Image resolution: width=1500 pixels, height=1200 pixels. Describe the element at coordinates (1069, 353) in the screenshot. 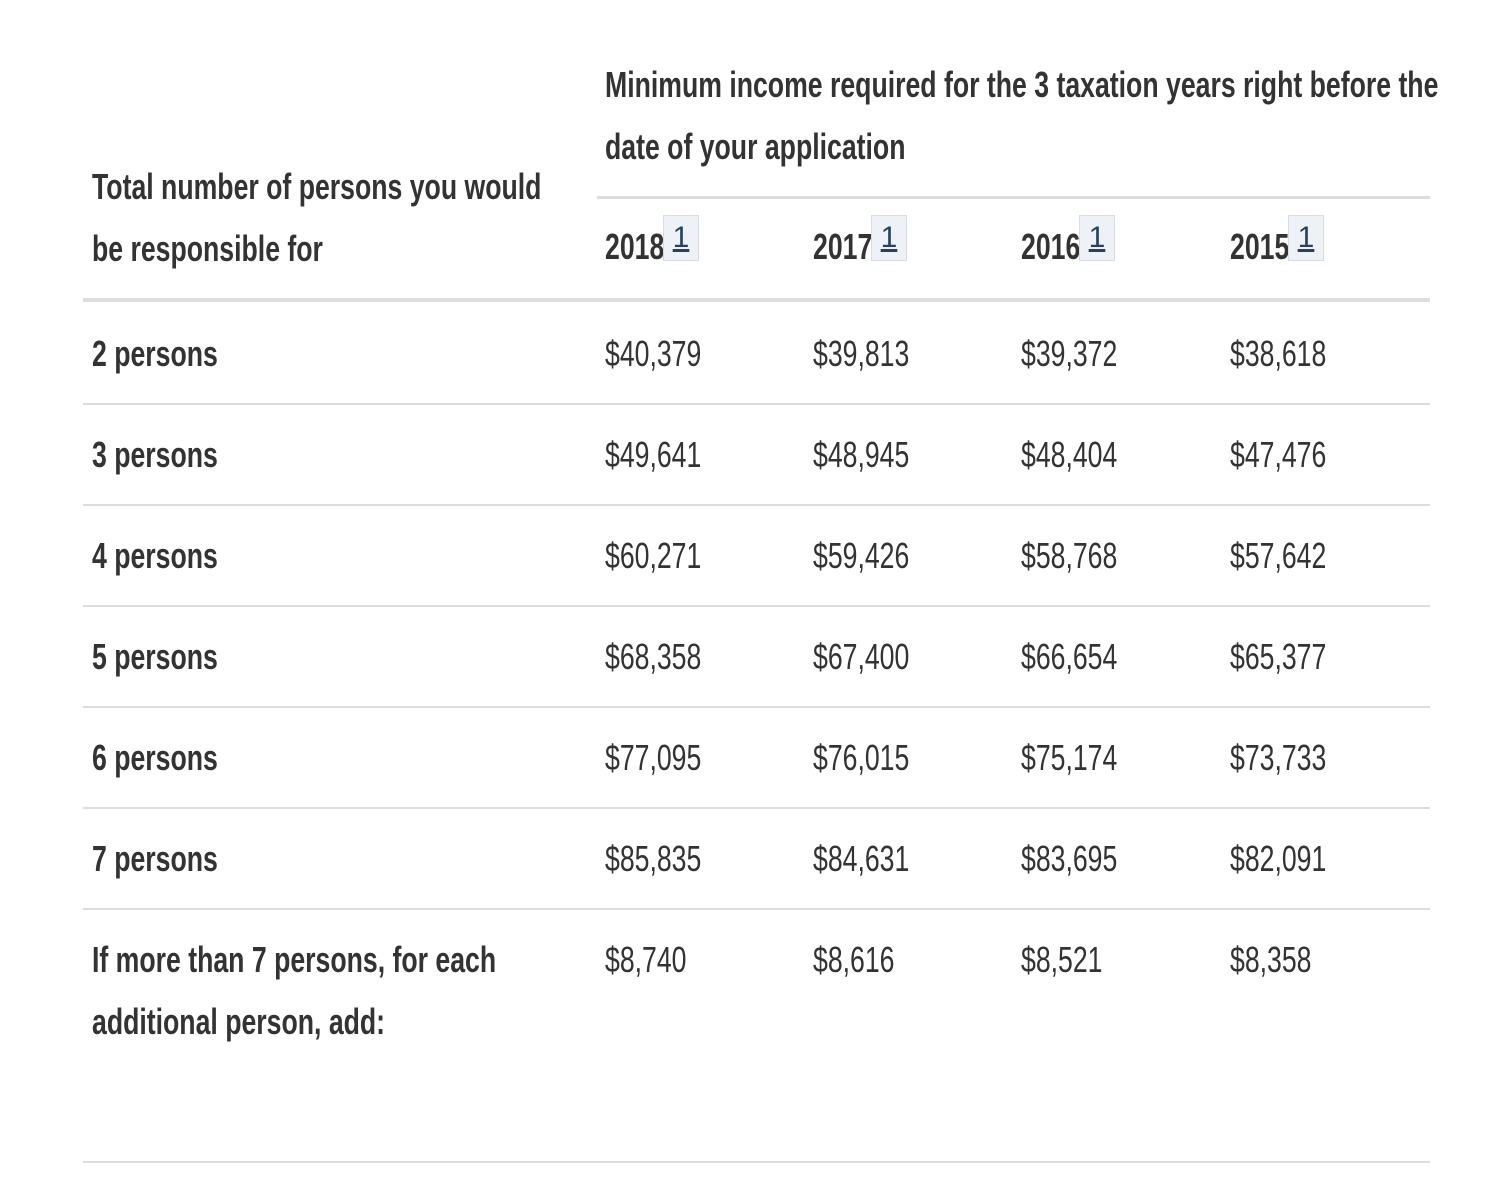

I see `cell-value: $39,372` at that location.